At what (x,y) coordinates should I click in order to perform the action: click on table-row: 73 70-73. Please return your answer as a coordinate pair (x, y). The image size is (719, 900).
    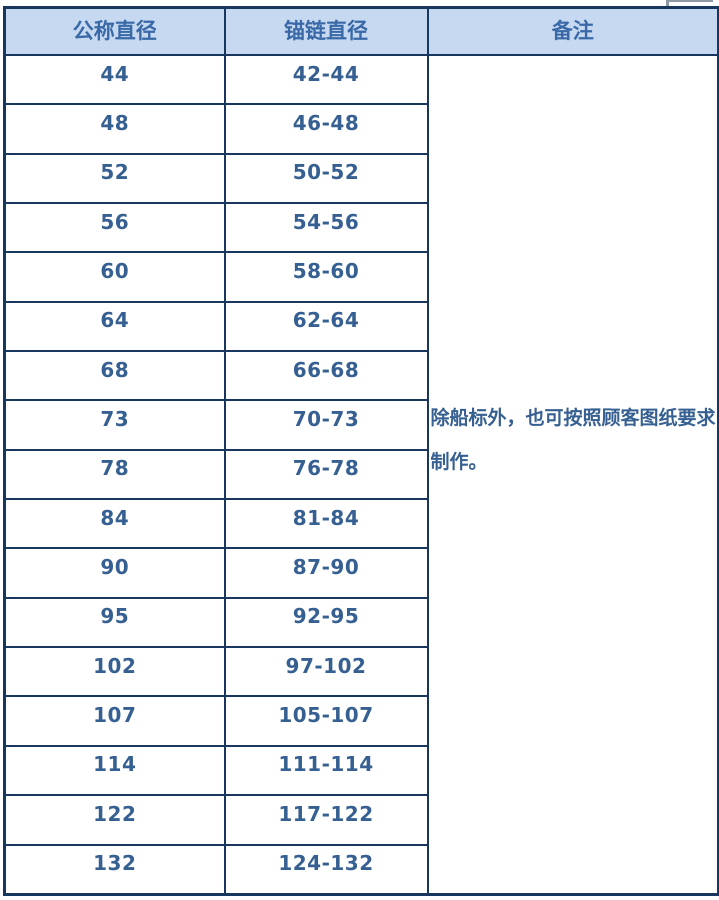
    Looking at the image, I should click on (361, 425).